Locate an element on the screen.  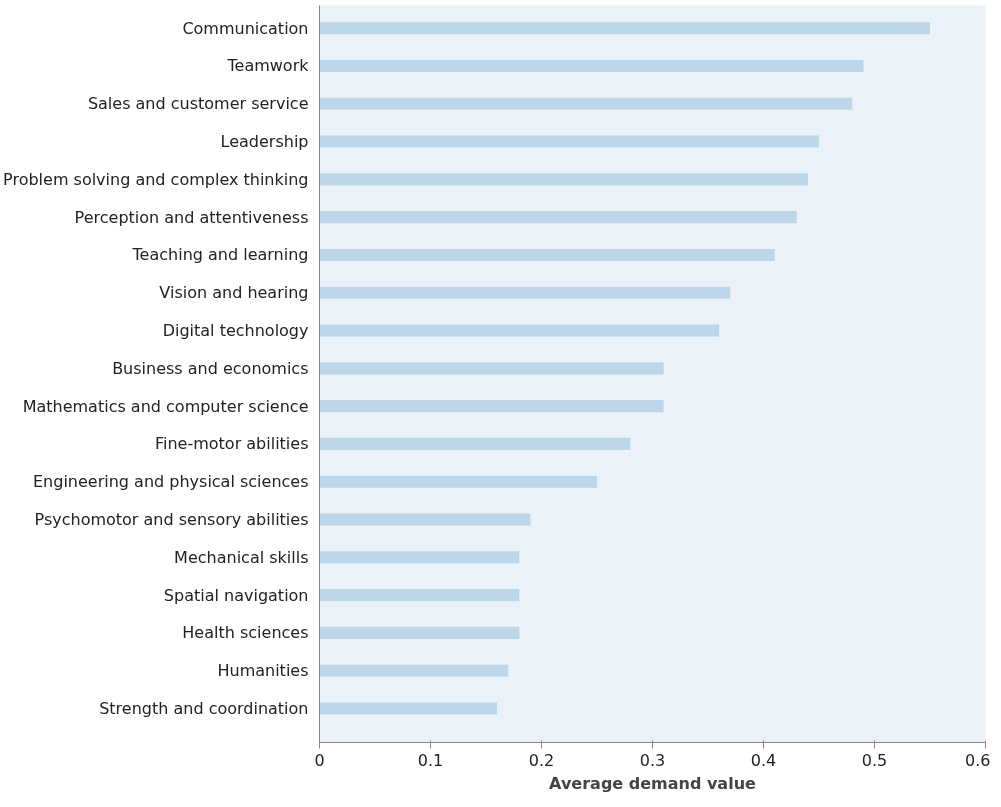
y-tick-label: Perception and attentiveness is located at coordinates (191, 217).